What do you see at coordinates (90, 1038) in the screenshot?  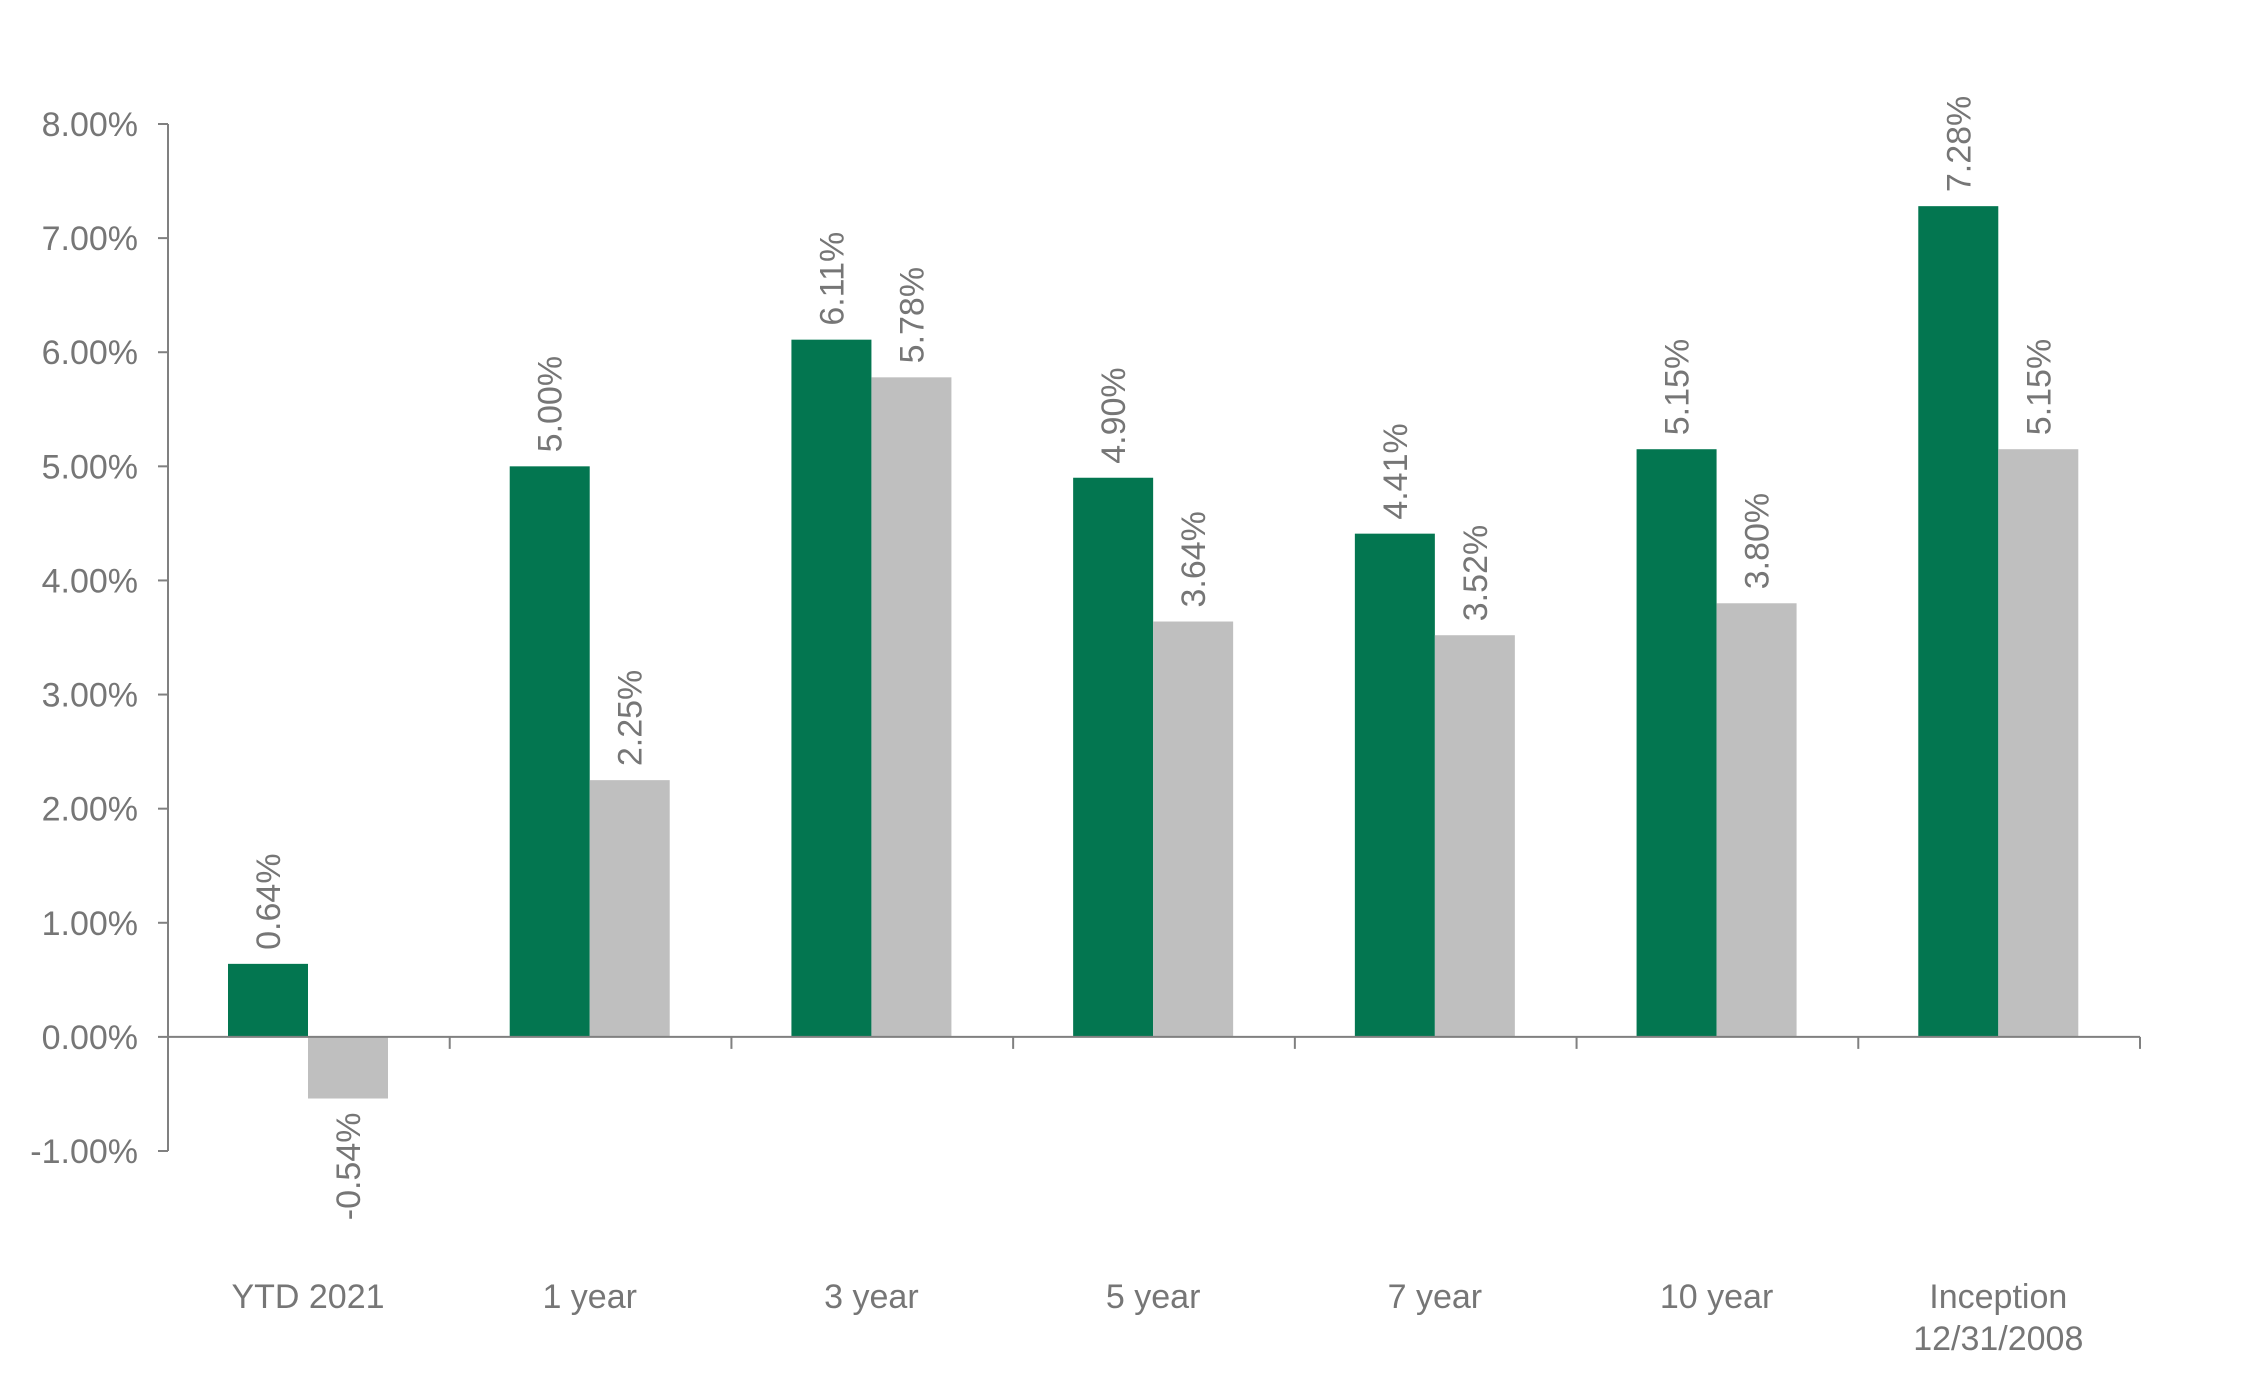 I see `y-tick-label-8: 0.00%` at bounding box center [90, 1038].